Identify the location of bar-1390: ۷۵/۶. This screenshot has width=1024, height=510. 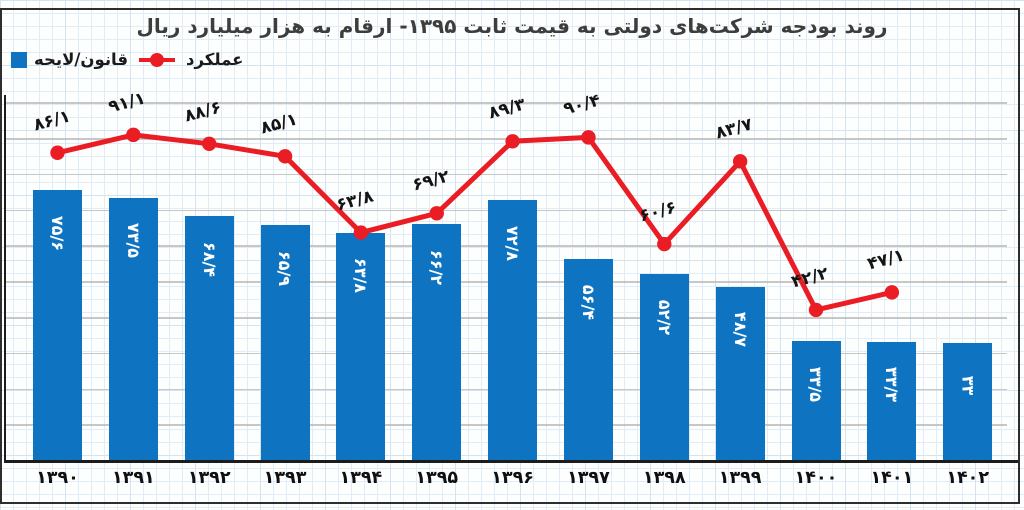
(57, 325).